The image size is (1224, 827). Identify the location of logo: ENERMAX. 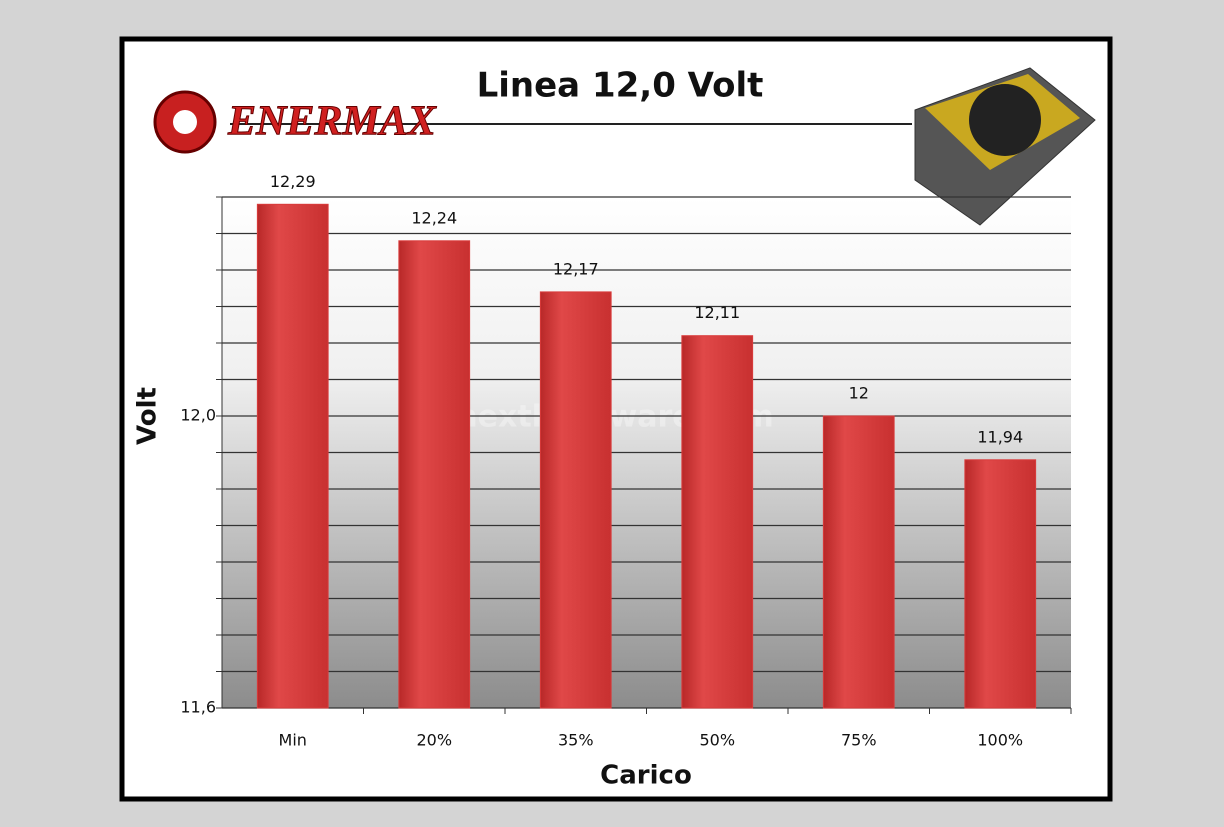
(295, 122).